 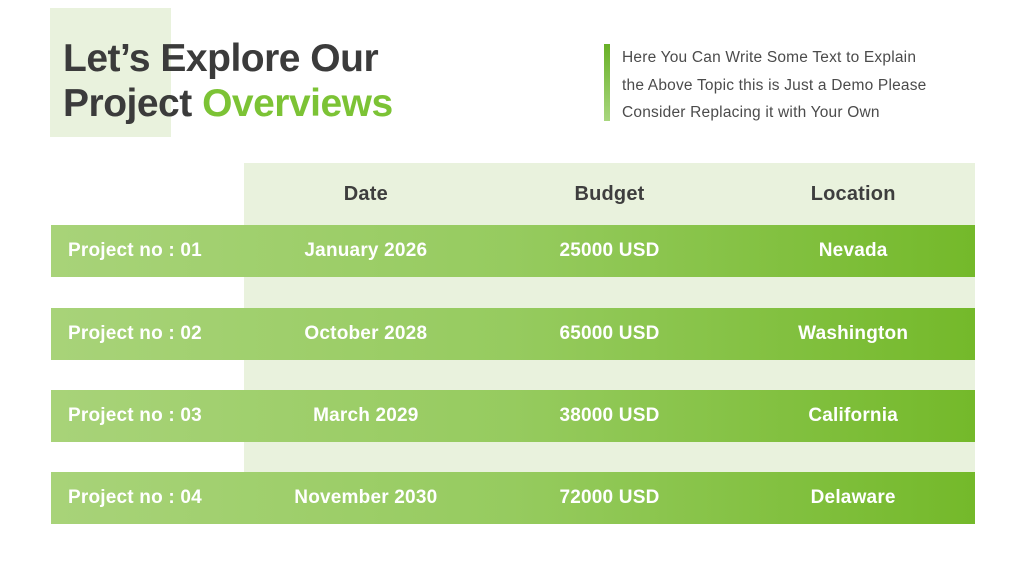 What do you see at coordinates (135, 415) in the screenshot?
I see `project-label-cell: Project no : 03` at bounding box center [135, 415].